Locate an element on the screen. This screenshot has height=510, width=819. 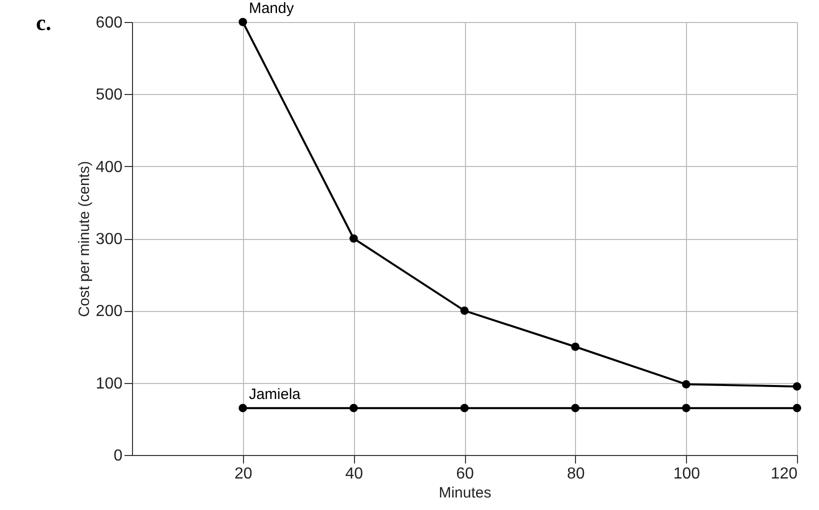
y-tick-label: 300 is located at coordinates (109, 239).